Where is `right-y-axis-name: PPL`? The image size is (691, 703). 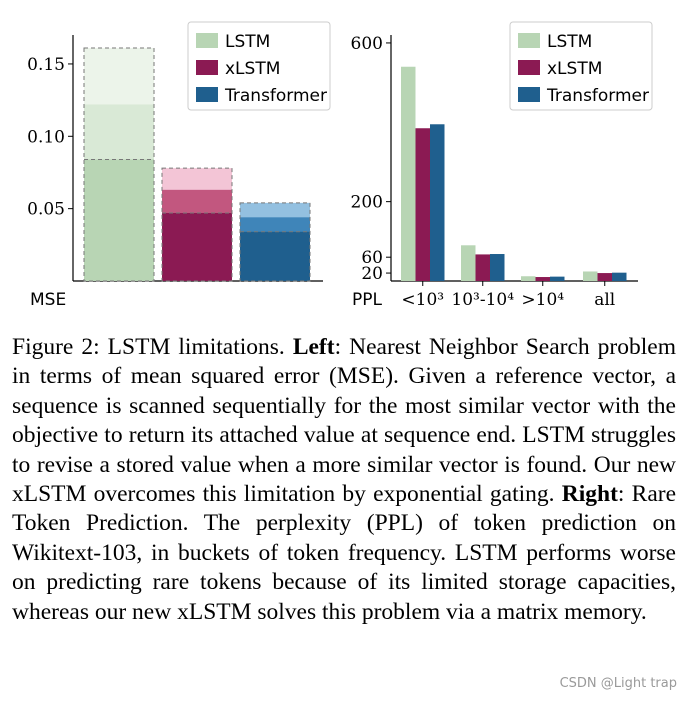
right-y-axis-name: PPL is located at coordinates (367, 300).